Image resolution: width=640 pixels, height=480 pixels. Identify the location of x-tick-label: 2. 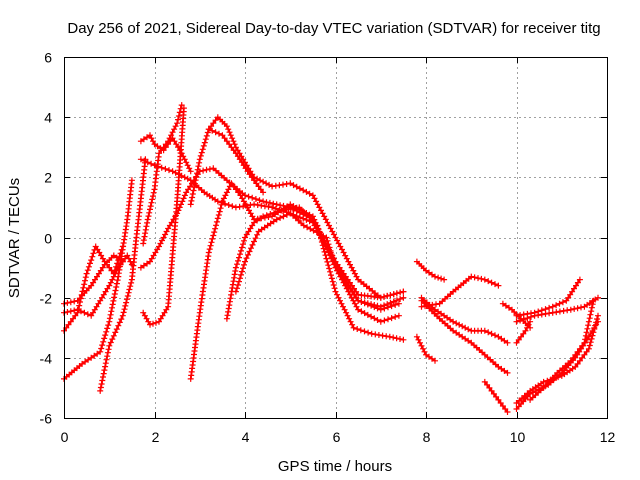
(156, 437).